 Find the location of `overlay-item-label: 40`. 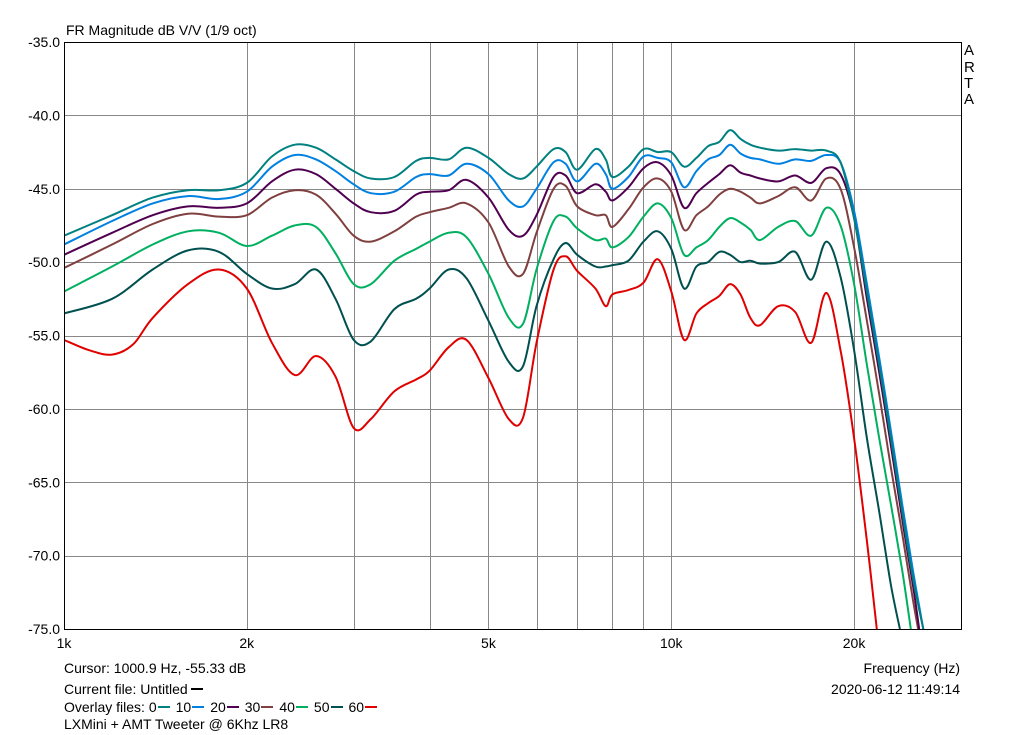

overlay-item-label: 40 is located at coordinates (287, 707).